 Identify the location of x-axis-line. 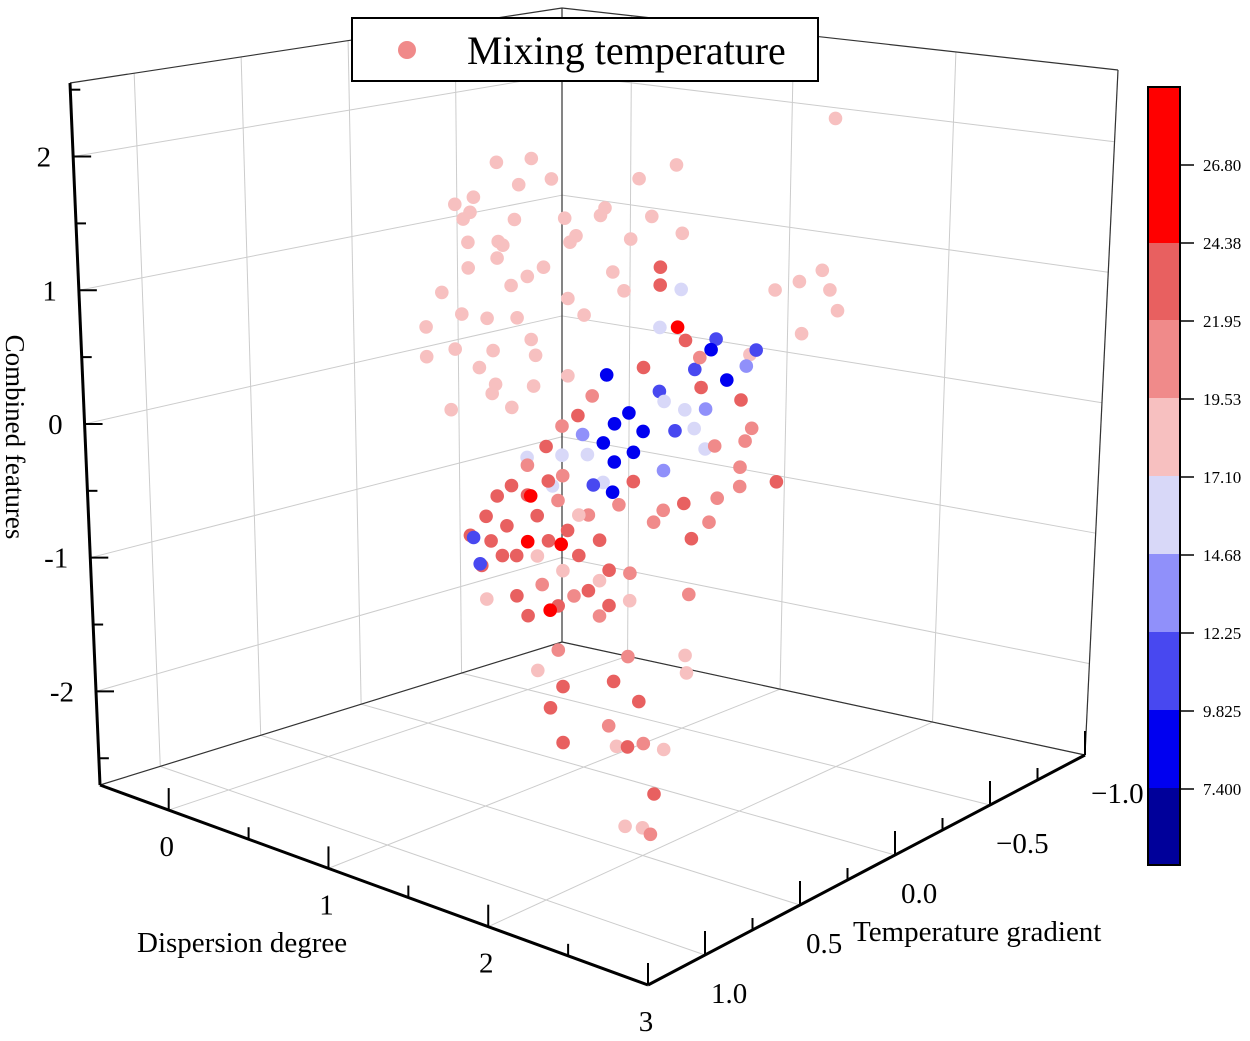
(374, 885).